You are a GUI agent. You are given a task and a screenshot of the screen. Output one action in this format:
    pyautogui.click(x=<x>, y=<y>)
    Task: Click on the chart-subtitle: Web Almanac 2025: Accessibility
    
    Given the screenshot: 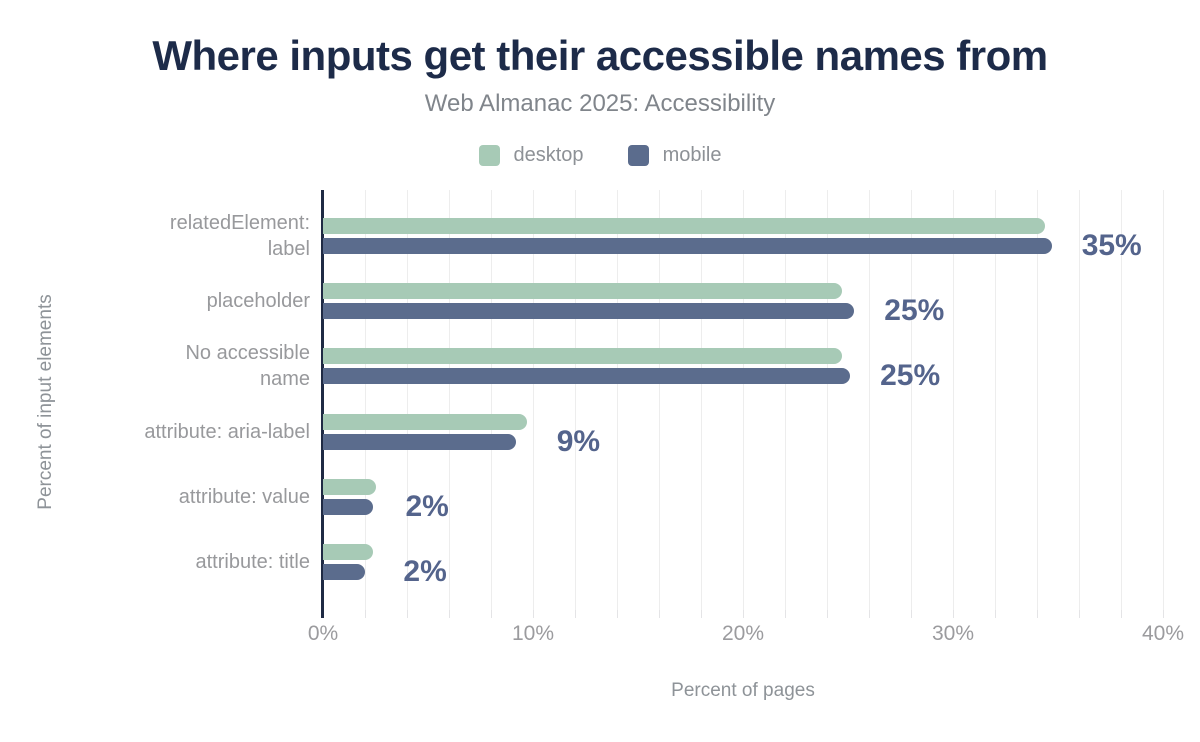 What is the action you would take?
    pyautogui.click(x=600, y=103)
    